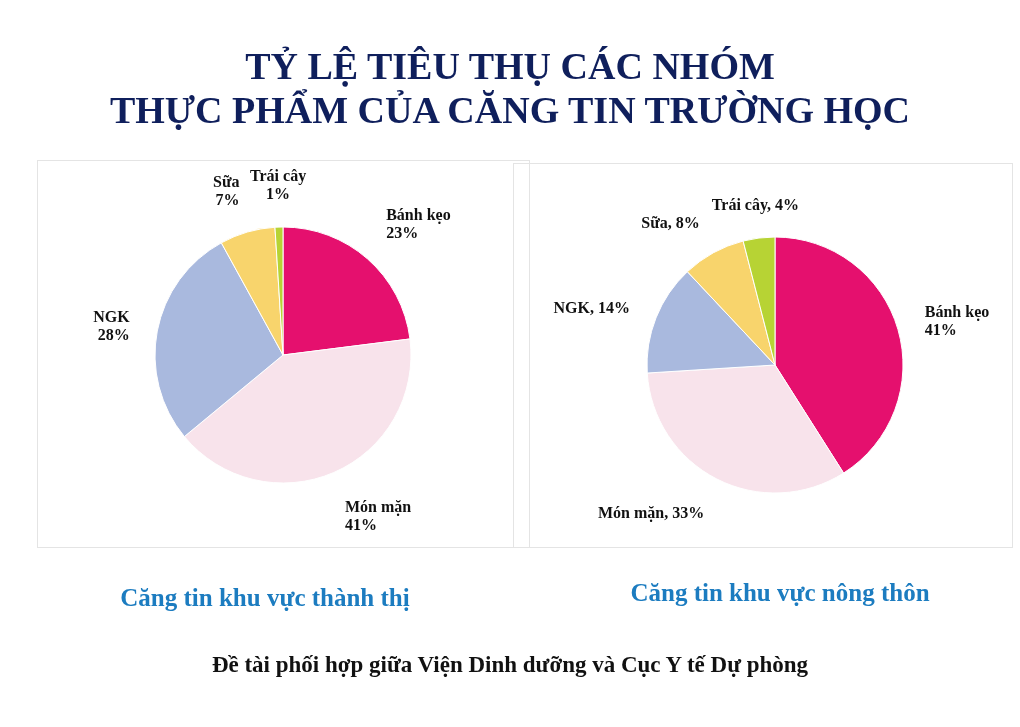 The height and width of the screenshot is (727, 1020). I want to click on slice-label: Sữa, 8%, so click(670, 223).